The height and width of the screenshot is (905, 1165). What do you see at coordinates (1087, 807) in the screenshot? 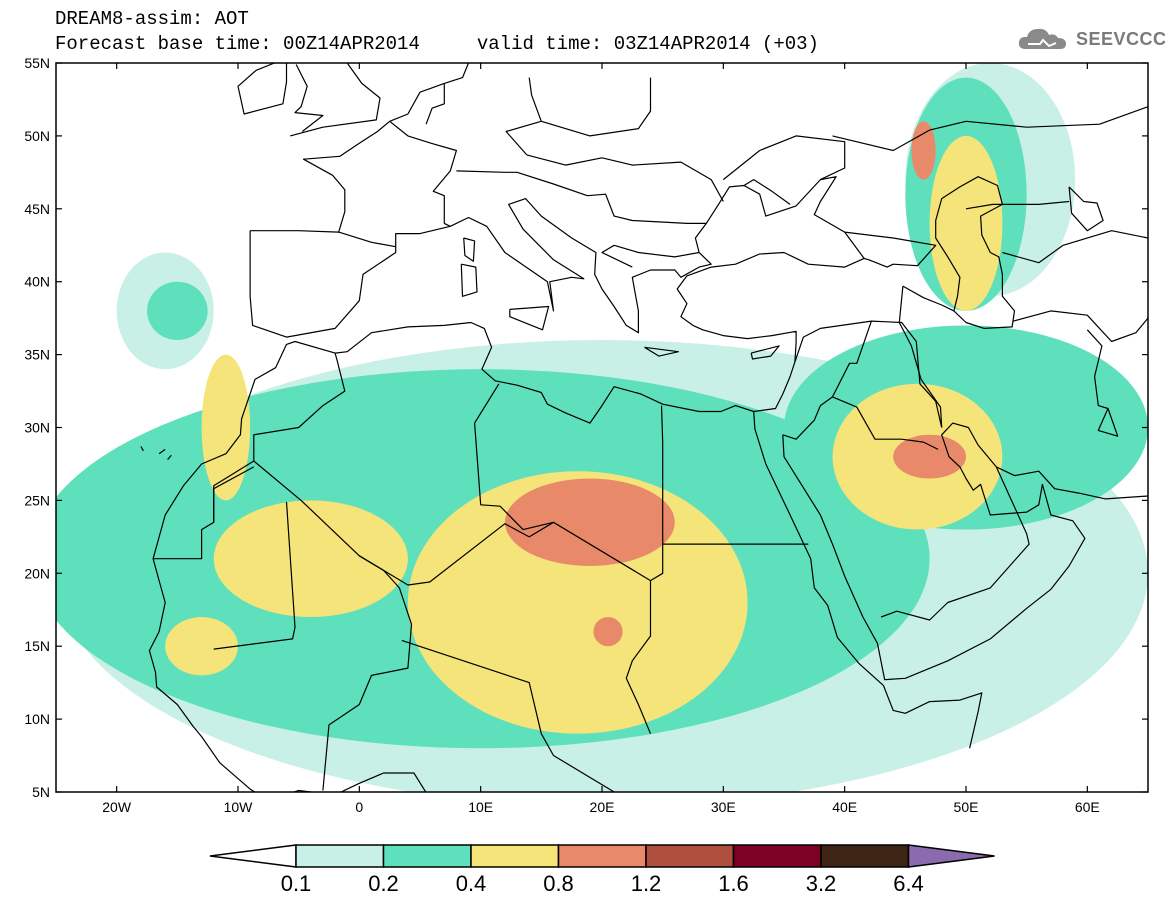
I see `lon-tick-label: 60E` at bounding box center [1087, 807].